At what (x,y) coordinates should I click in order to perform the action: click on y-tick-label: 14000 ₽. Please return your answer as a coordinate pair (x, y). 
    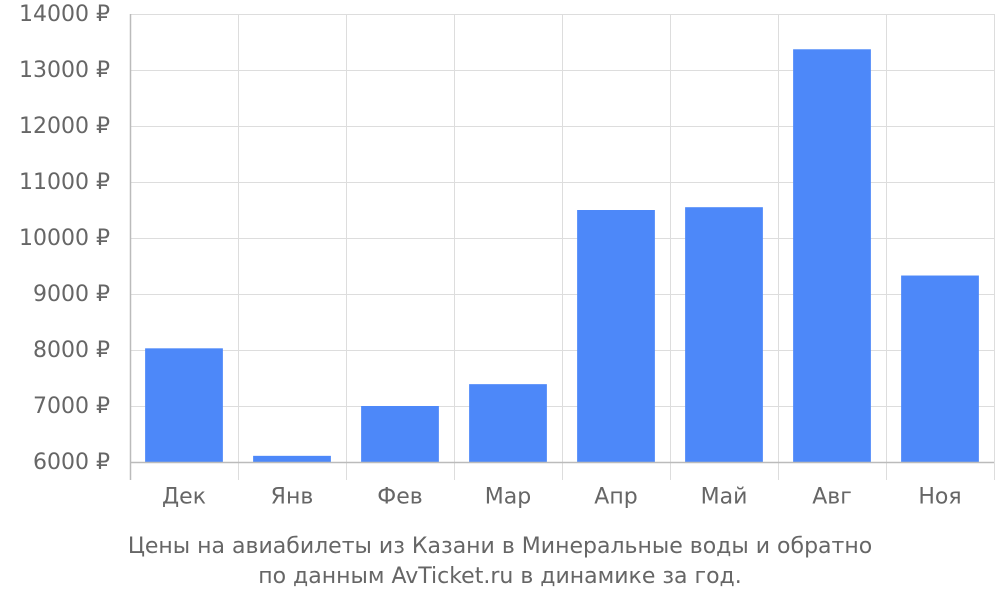
    Looking at the image, I should click on (64, 14).